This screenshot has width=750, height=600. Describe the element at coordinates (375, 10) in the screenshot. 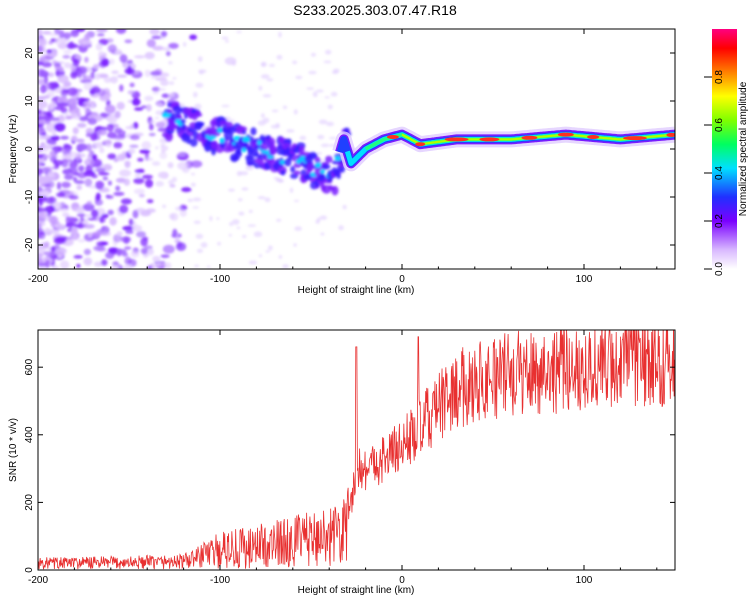

I see `chart-title: S233.2025.303.07.47.R18` at that location.